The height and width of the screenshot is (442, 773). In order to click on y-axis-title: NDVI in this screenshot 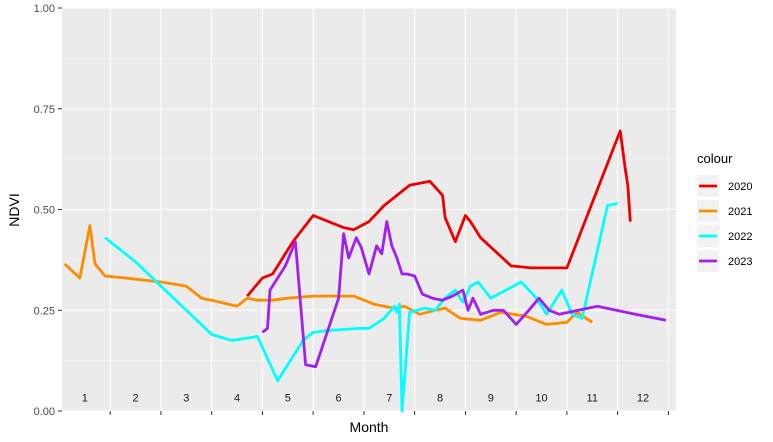, I will do `click(14, 209)`.